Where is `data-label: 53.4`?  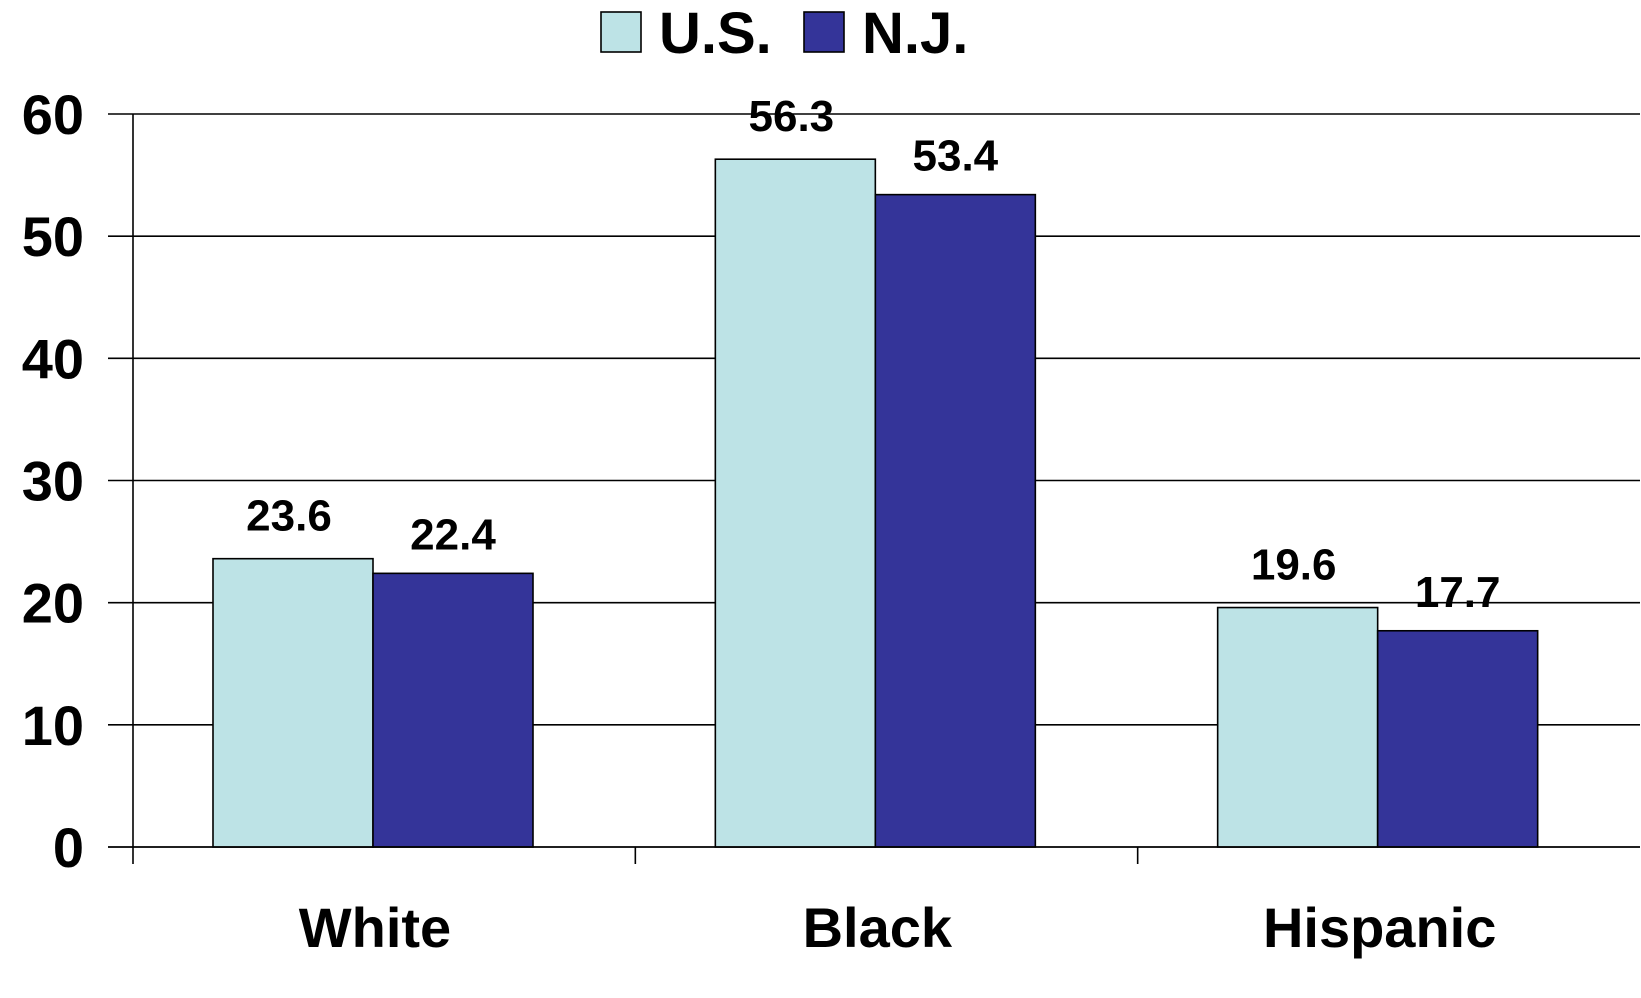
data-label: 53.4 is located at coordinates (956, 156).